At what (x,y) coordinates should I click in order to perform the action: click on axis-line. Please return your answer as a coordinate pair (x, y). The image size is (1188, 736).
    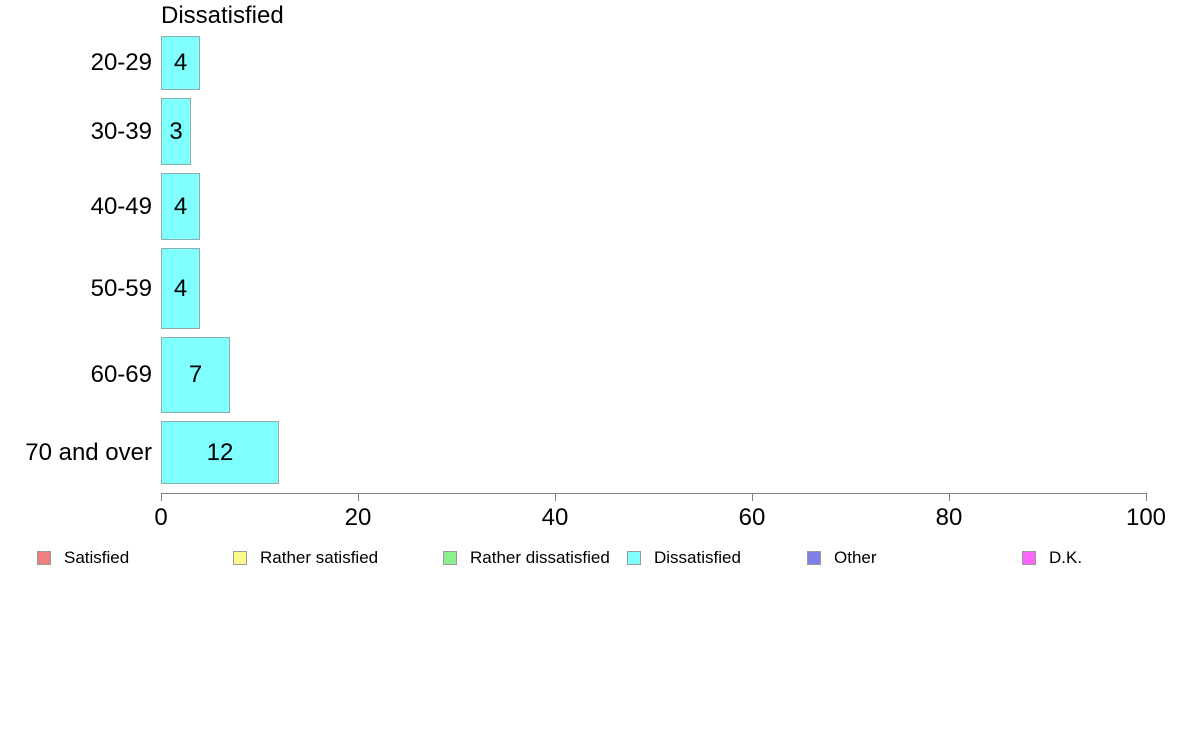
    Looking at the image, I should click on (653, 493).